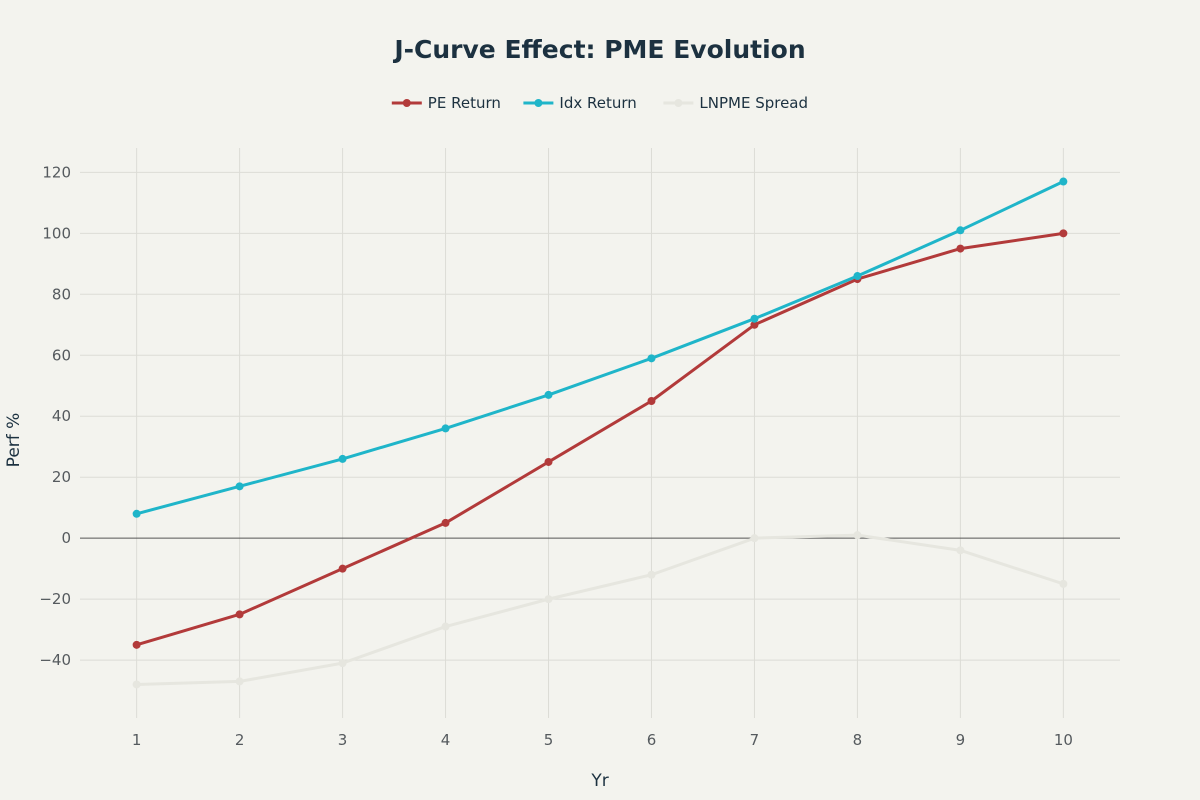  Describe the element at coordinates (549, 740) in the screenshot. I see `x-tick-label: 5` at that location.